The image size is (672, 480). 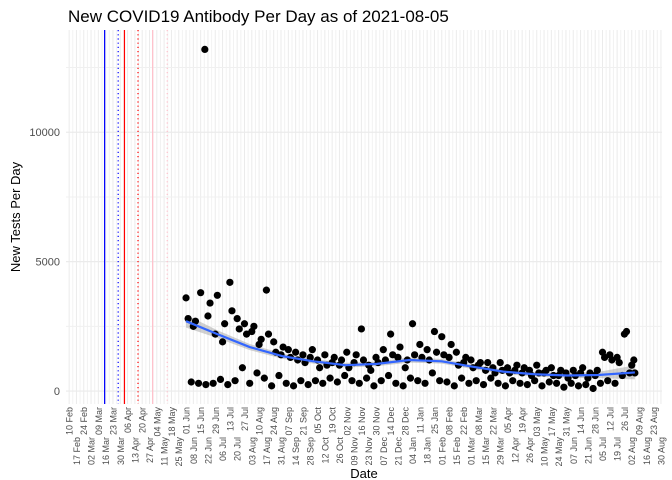 What do you see at coordinates (282, 451) in the screenshot?
I see `x-tick-label: 31 Aug` at bounding box center [282, 451].